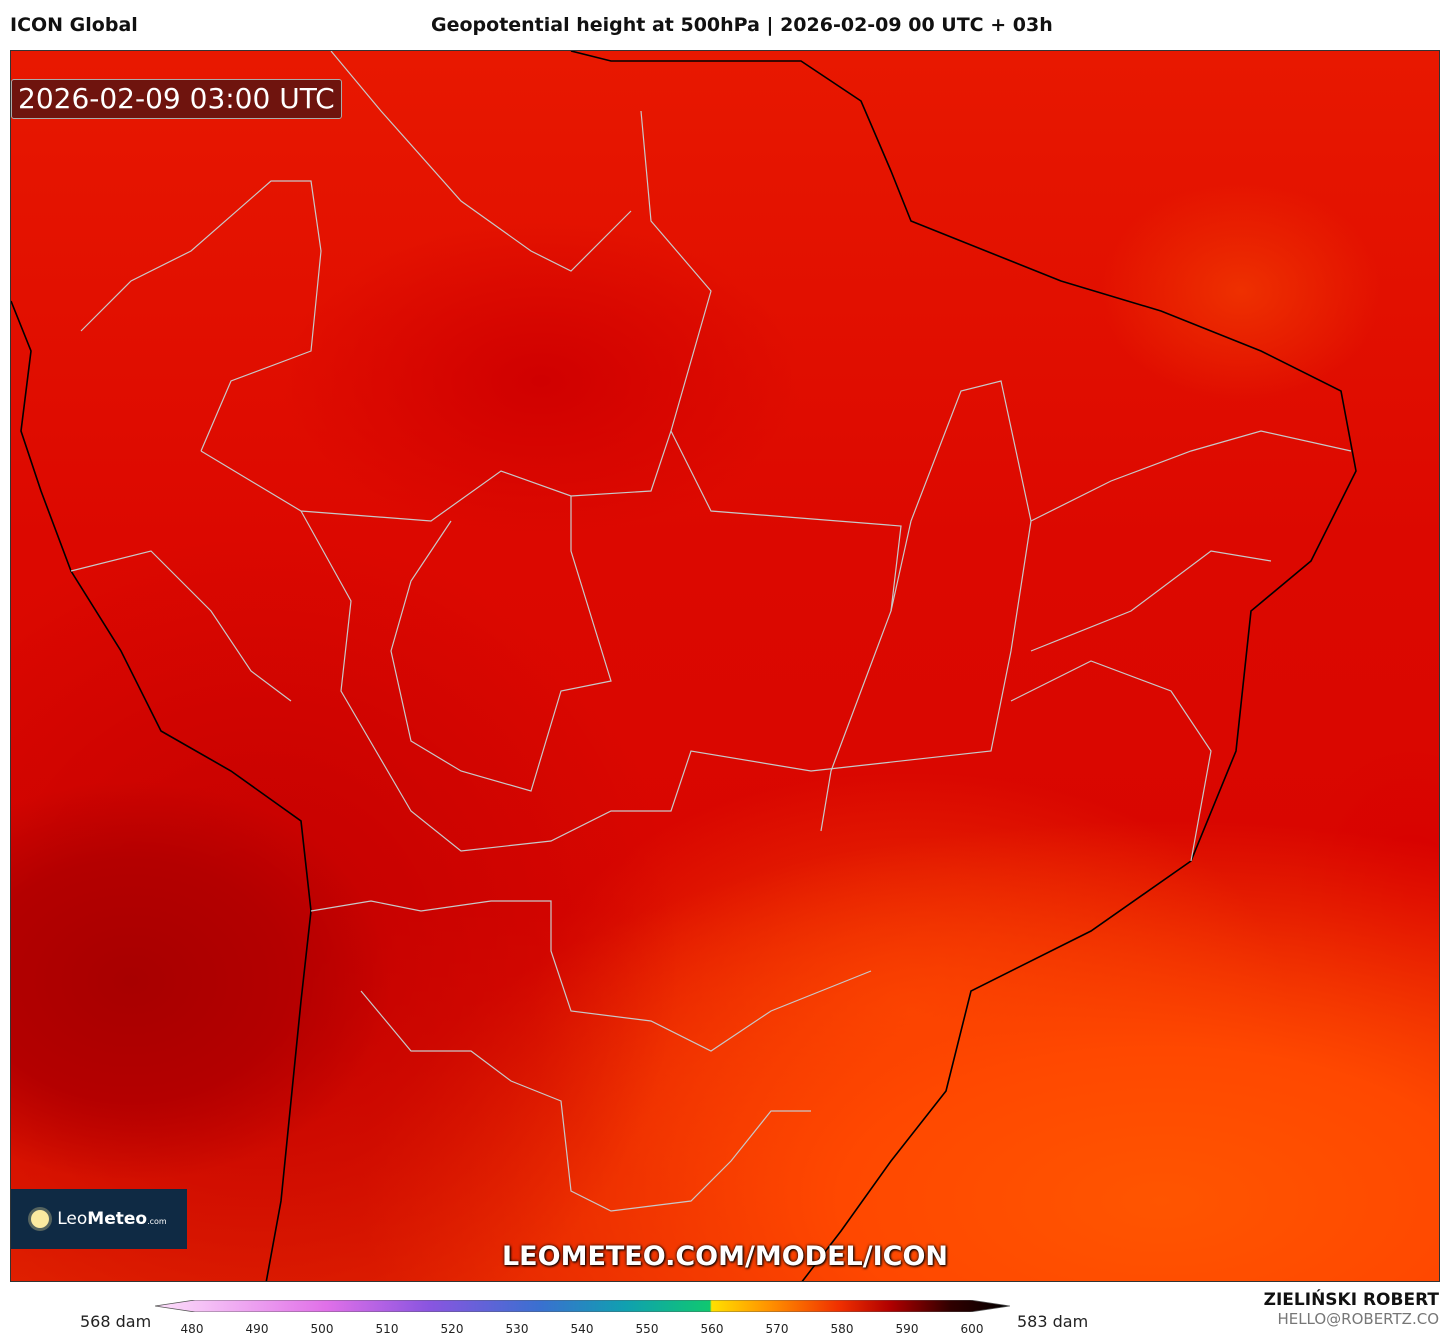  I want to click on colorbar-min-label: 568 dam, so click(116, 1321).